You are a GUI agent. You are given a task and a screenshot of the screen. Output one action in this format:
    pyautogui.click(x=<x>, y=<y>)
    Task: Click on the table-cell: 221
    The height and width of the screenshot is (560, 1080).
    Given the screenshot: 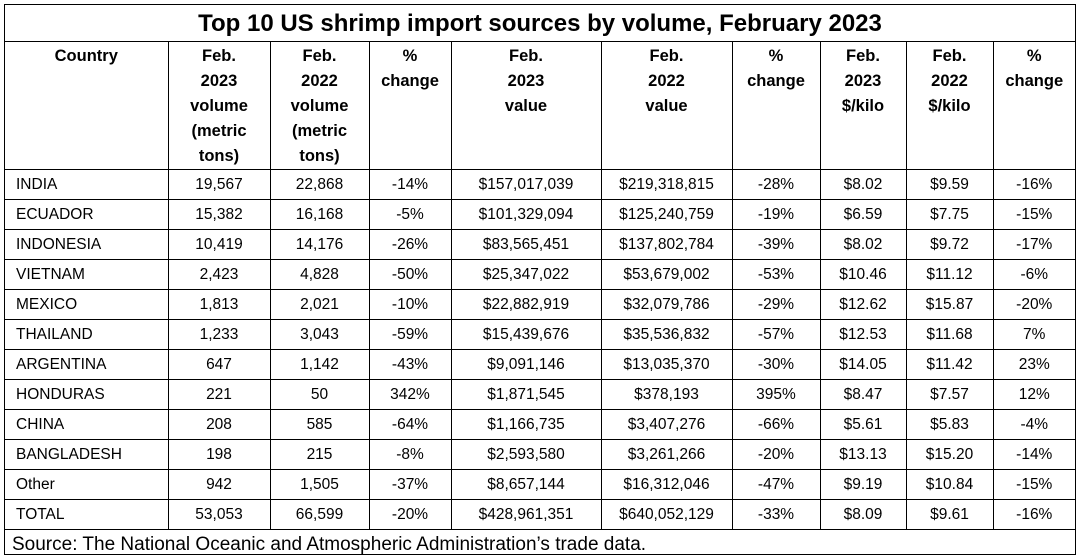 What is the action you would take?
    pyautogui.click(x=219, y=394)
    